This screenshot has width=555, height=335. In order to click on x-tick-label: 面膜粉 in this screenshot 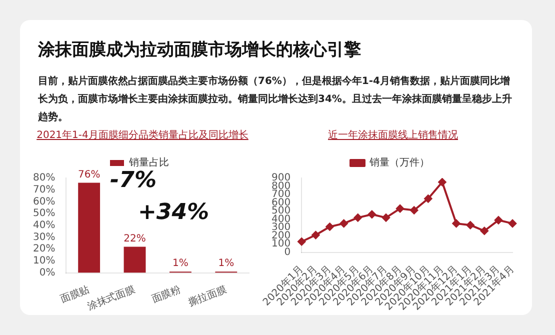, I will do `click(166, 294)`.